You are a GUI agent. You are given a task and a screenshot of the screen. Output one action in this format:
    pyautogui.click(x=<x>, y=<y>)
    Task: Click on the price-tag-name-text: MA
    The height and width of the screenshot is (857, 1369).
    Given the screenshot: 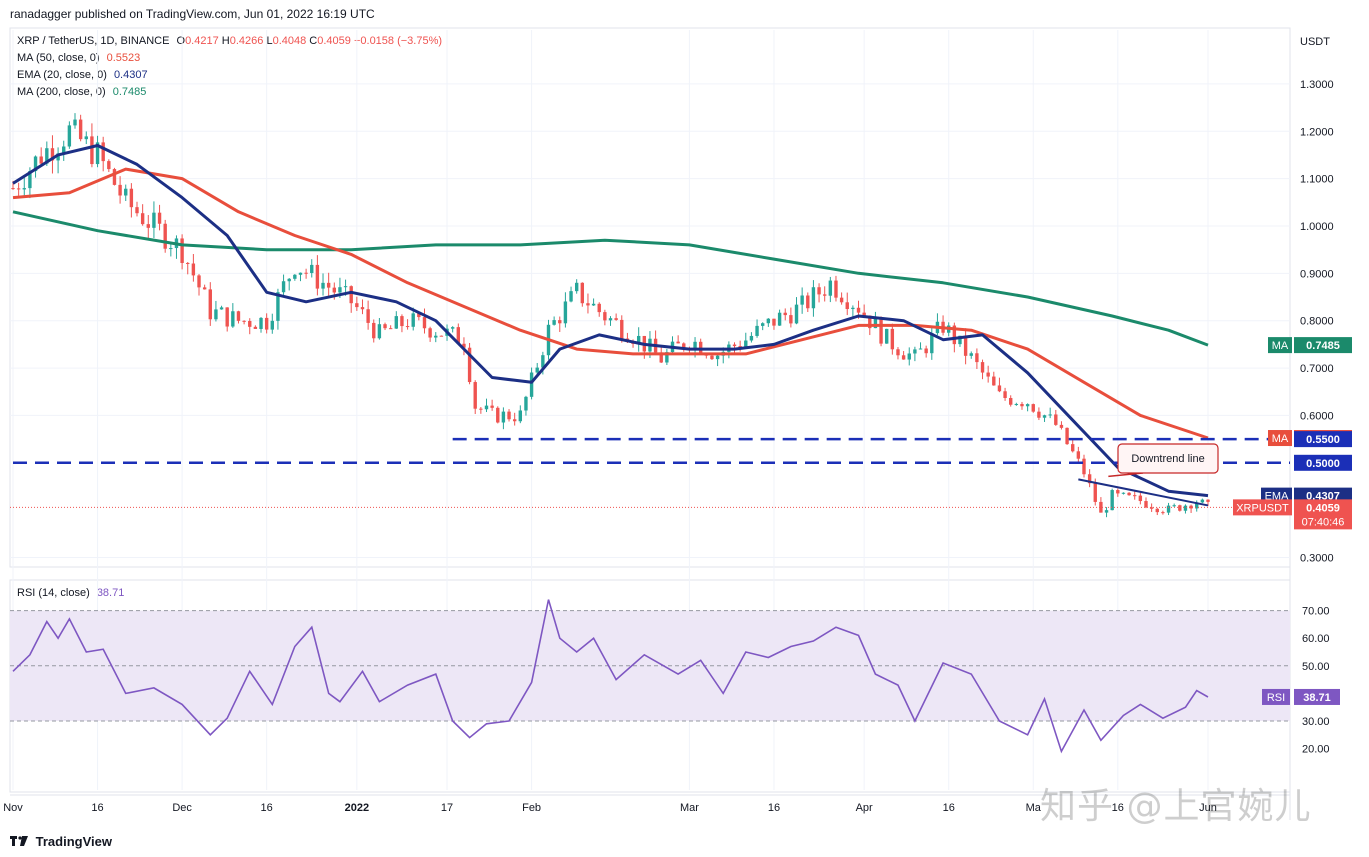 What is the action you would take?
    pyautogui.click(x=1280, y=439)
    